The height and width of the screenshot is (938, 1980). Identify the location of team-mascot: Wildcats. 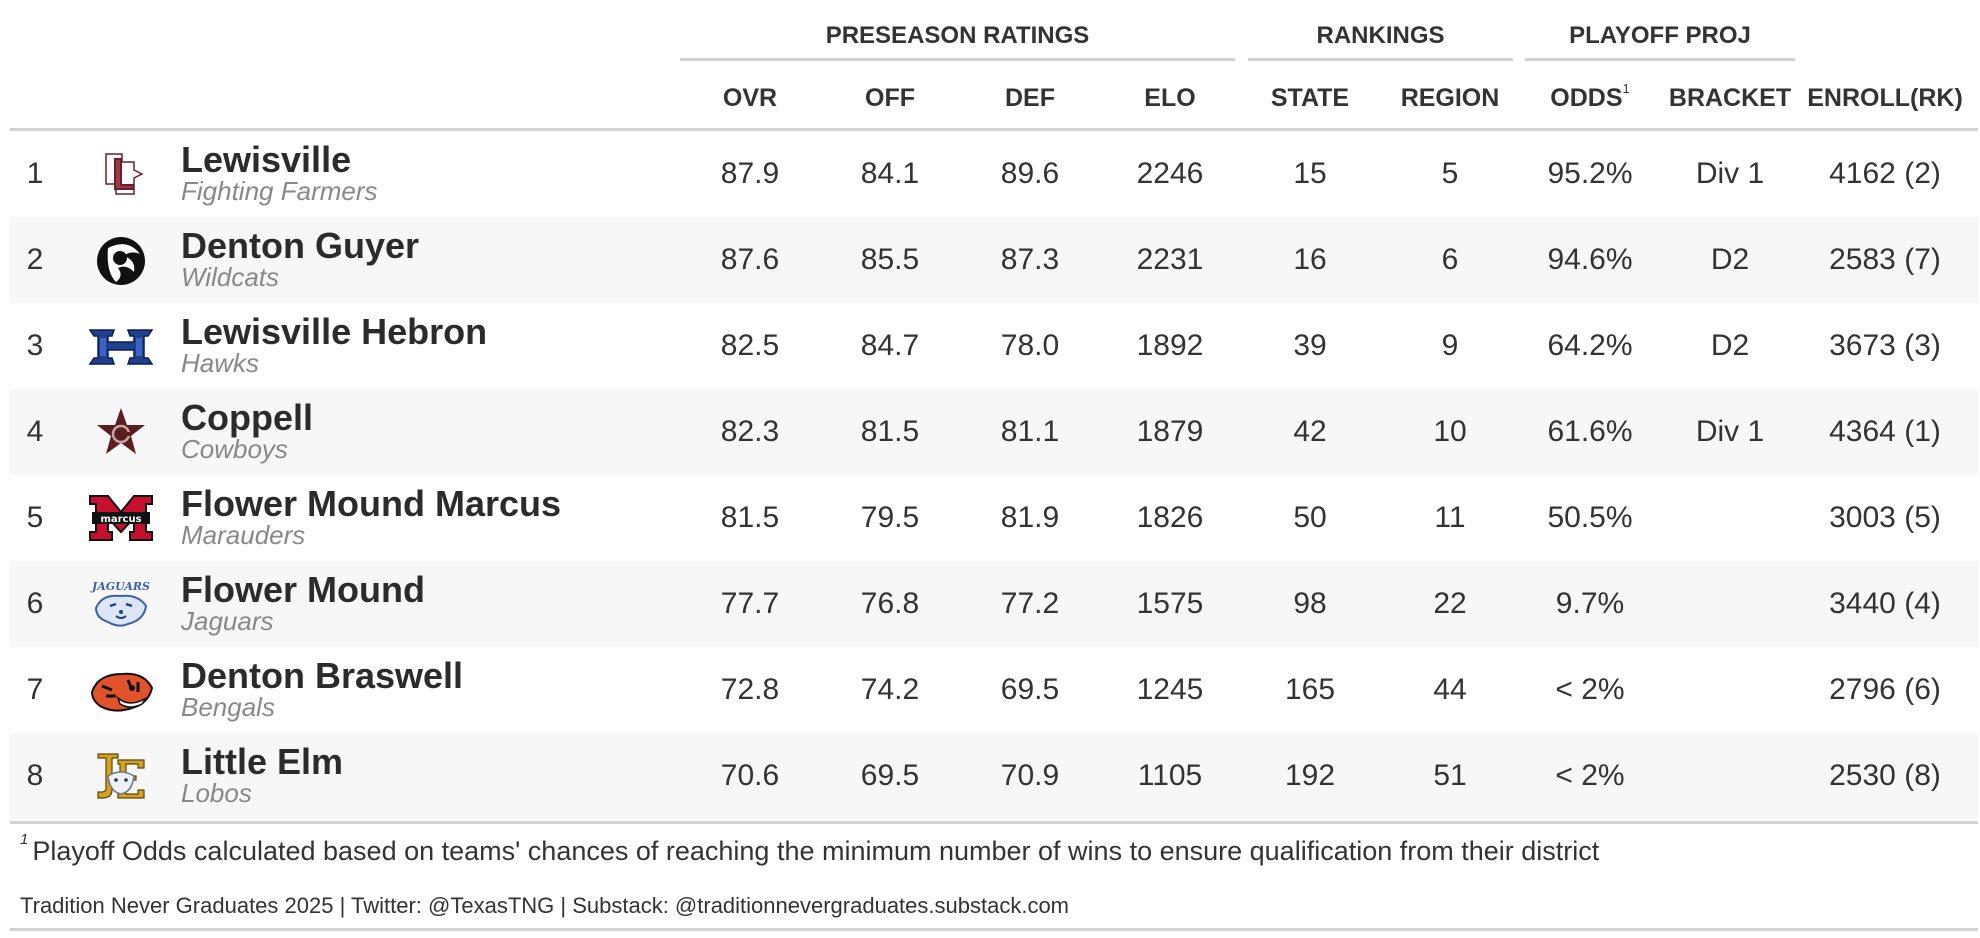
(230, 277).